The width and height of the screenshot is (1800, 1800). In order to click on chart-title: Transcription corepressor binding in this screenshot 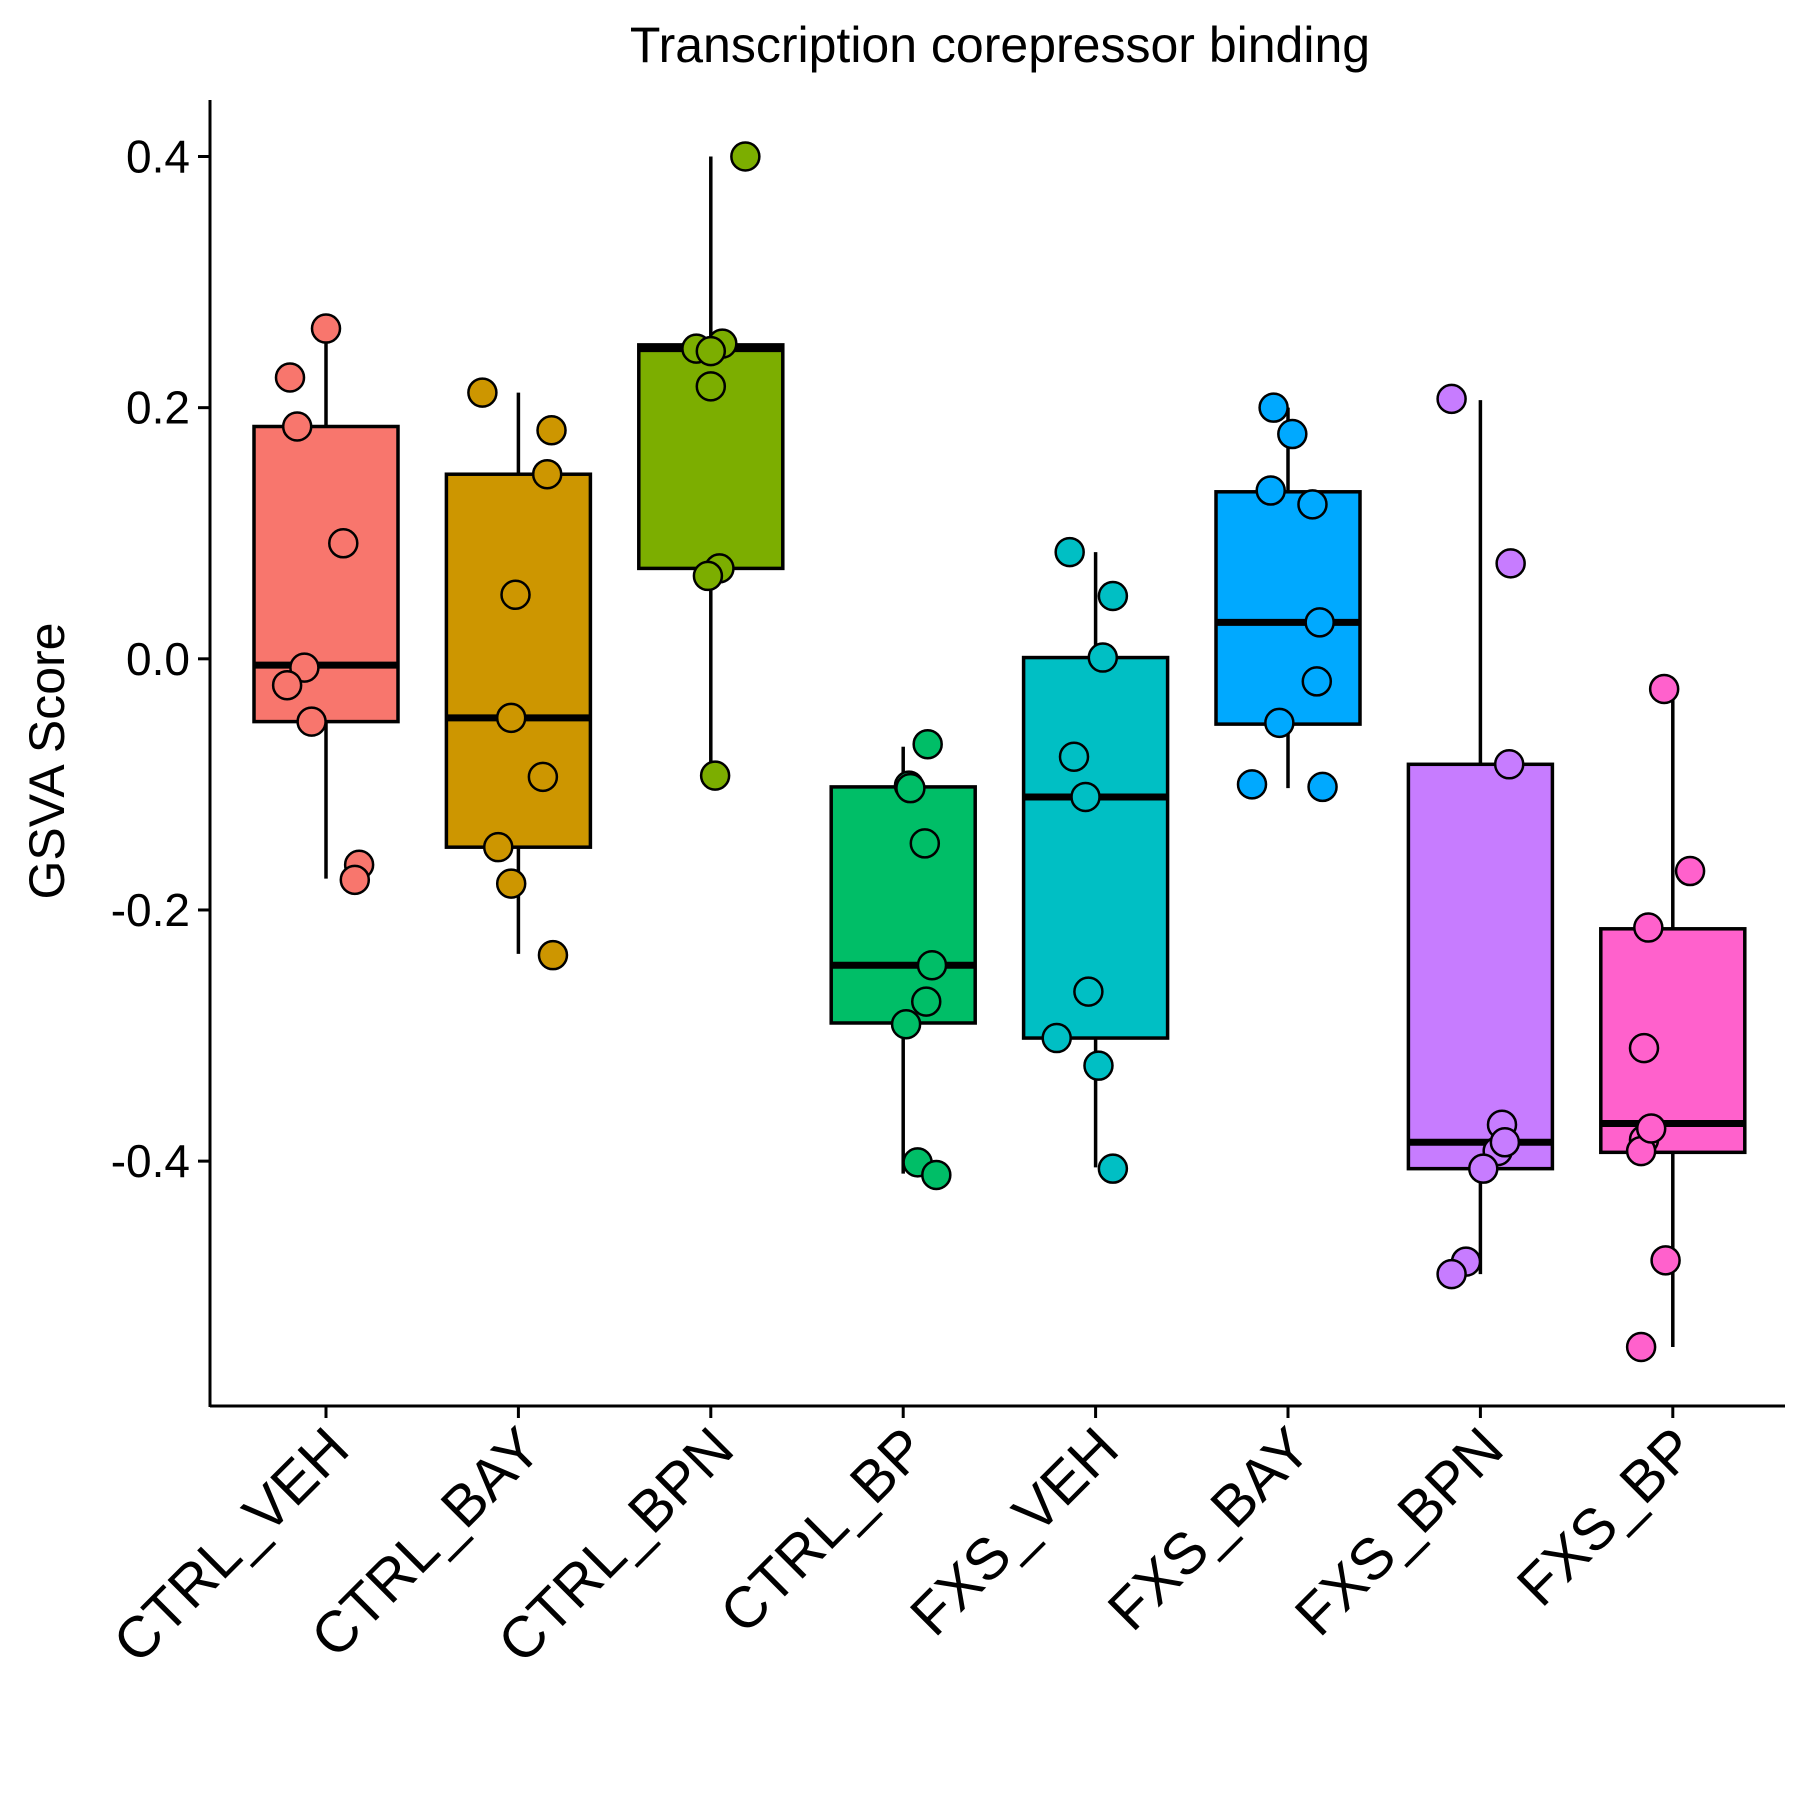, I will do `click(1000, 45)`.